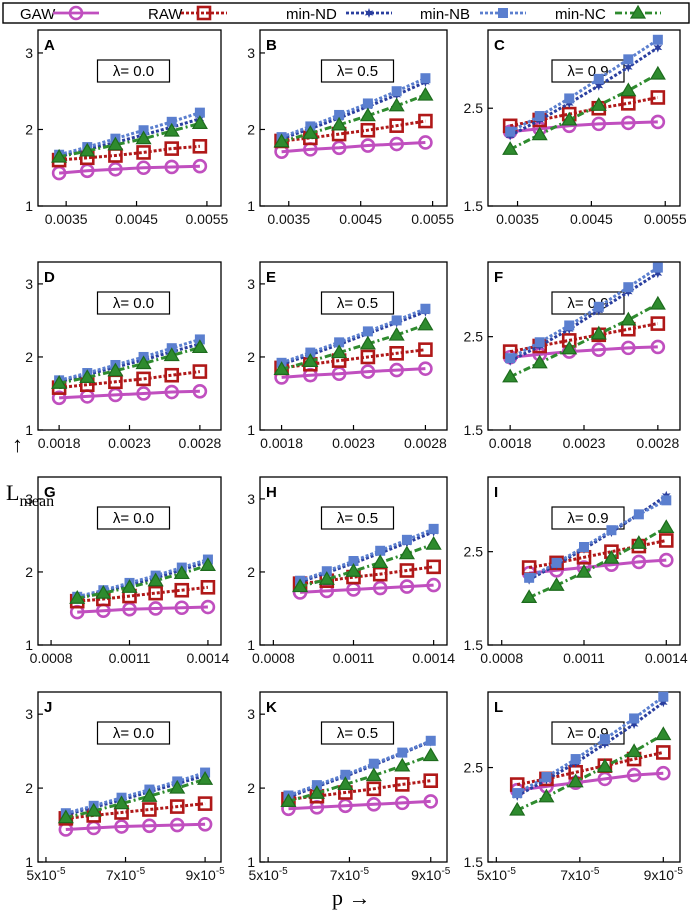  I want to click on panel-D: 1 2 3 0.0018 0.0023 0.0028 Dλ= 0.0, so click(123, 356).